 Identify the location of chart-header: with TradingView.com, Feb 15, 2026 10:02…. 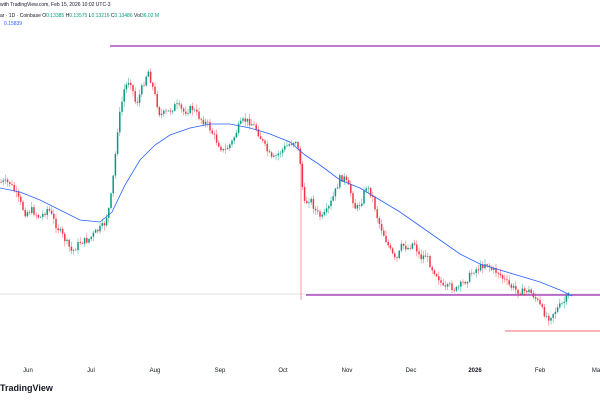
(300, 17).